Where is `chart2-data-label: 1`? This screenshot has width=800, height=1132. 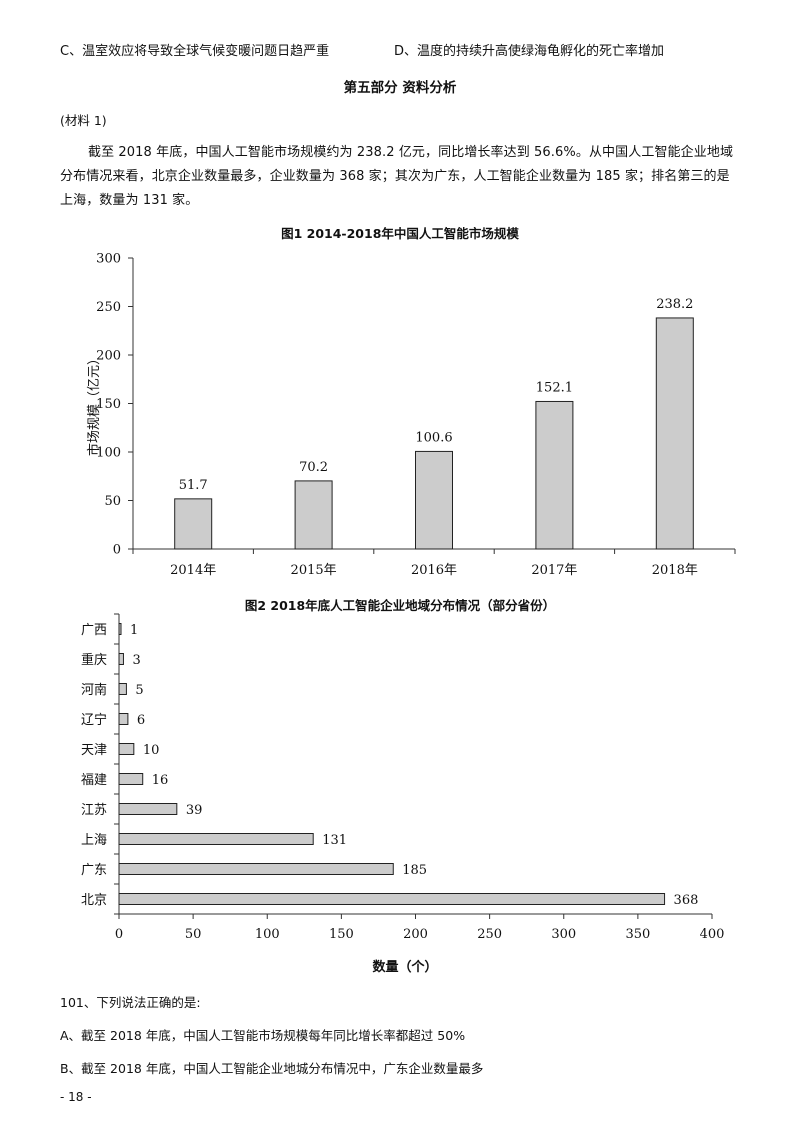 chart2-data-label: 1 is located at coordinates (134, 630).